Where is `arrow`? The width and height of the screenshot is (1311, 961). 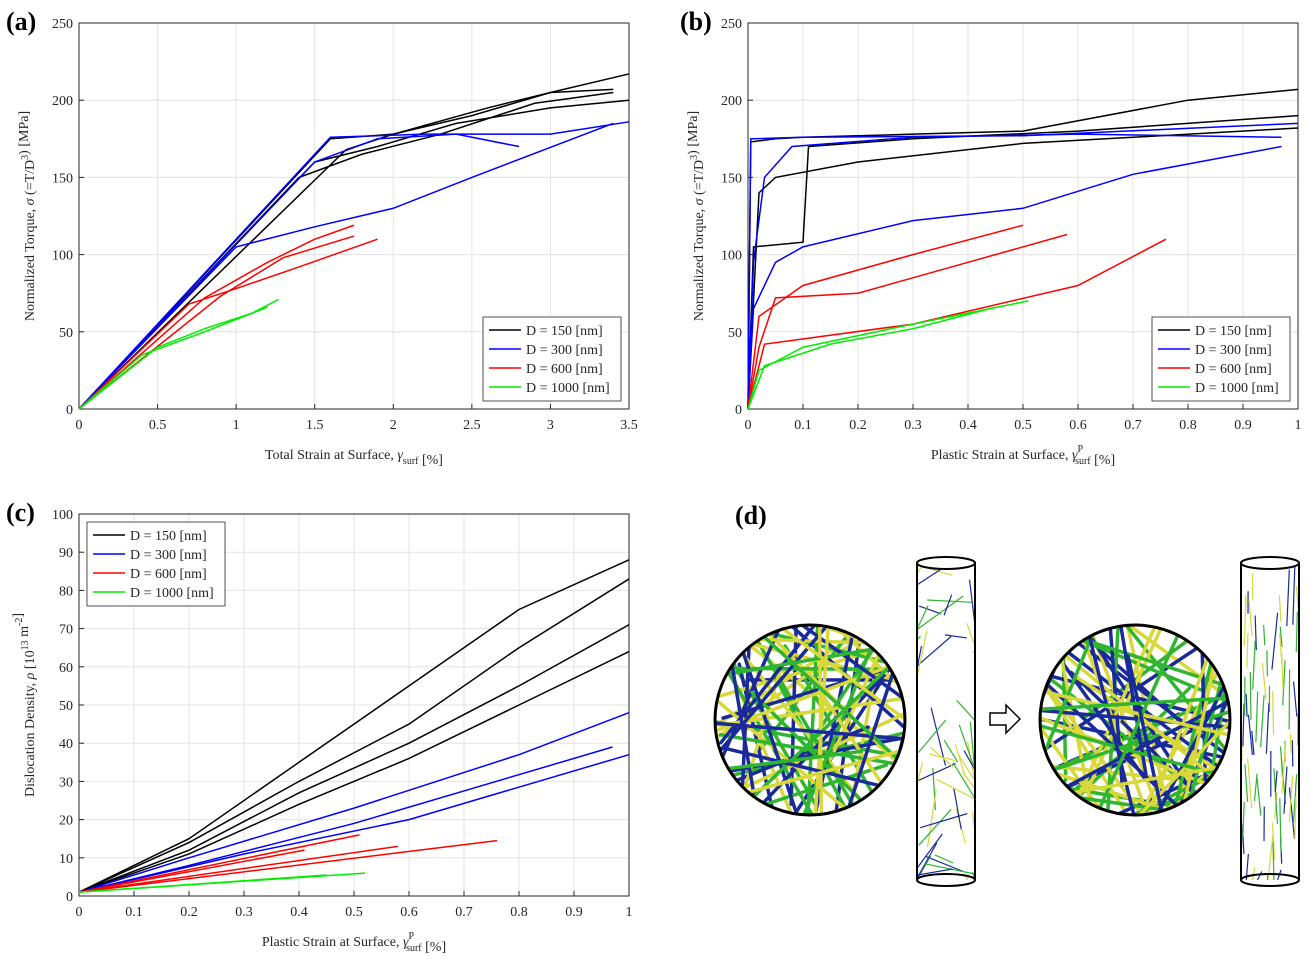
arrow is located at coordinates (1005, 719).